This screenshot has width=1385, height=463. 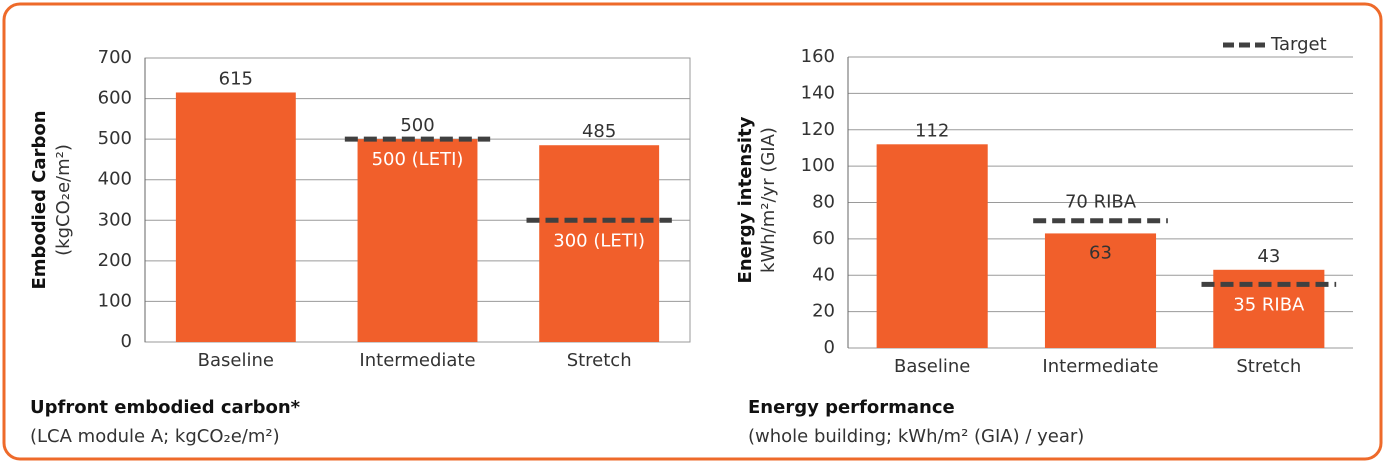 What do you see at coordinates (1269, 304) in the screenshot?
I see `target-label: 35 RIBA` at bounding box center [1269, 304].